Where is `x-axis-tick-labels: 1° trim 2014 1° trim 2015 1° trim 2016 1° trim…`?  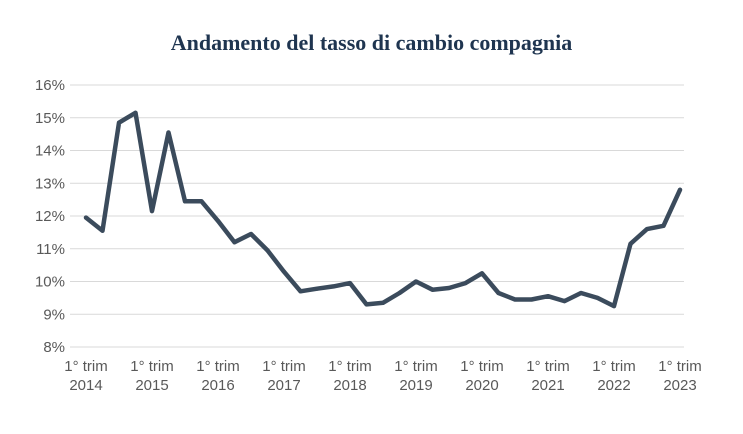
x-axis-tick-labels: 1° trim 2014 1° trim 2015 1° trim 2016 1° trim… is located at coordinates (383, 376).